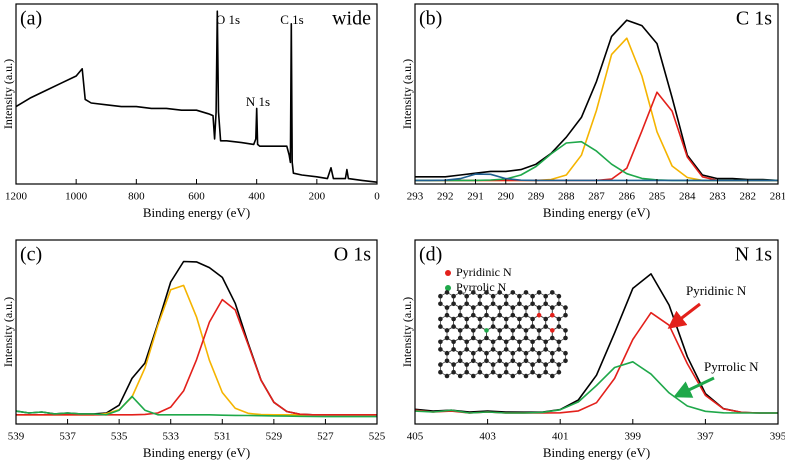 Image resolution: width=785 pixels, height=465 pixels. What do you see at coordinates (196, 452) in the screenshot?
I see `x-axis-label: Binding energy (eV)` at bounding box center [196, 452].